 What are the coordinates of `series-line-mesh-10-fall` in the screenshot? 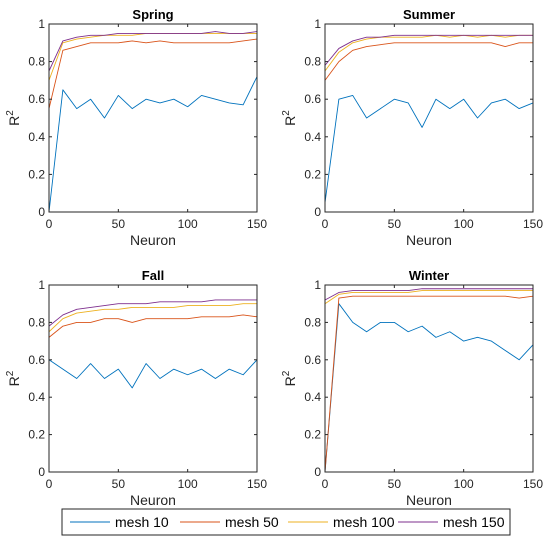 It's located at (153, 374).